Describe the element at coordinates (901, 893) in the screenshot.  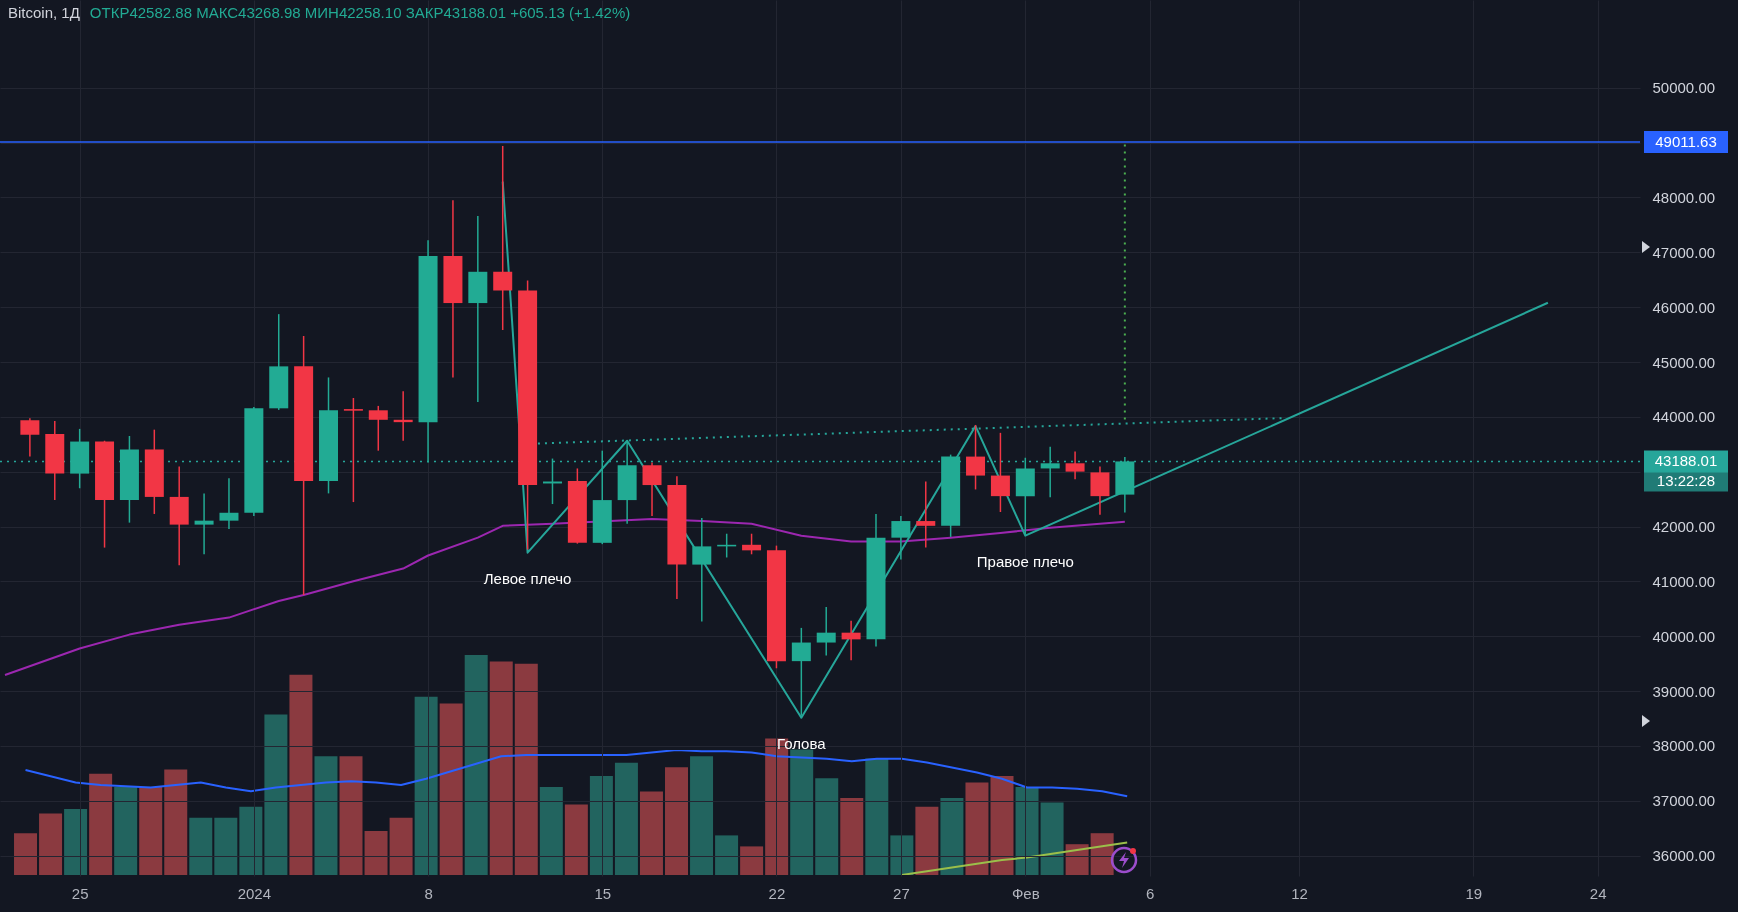
I see `x-tick-label: 27` at that location.